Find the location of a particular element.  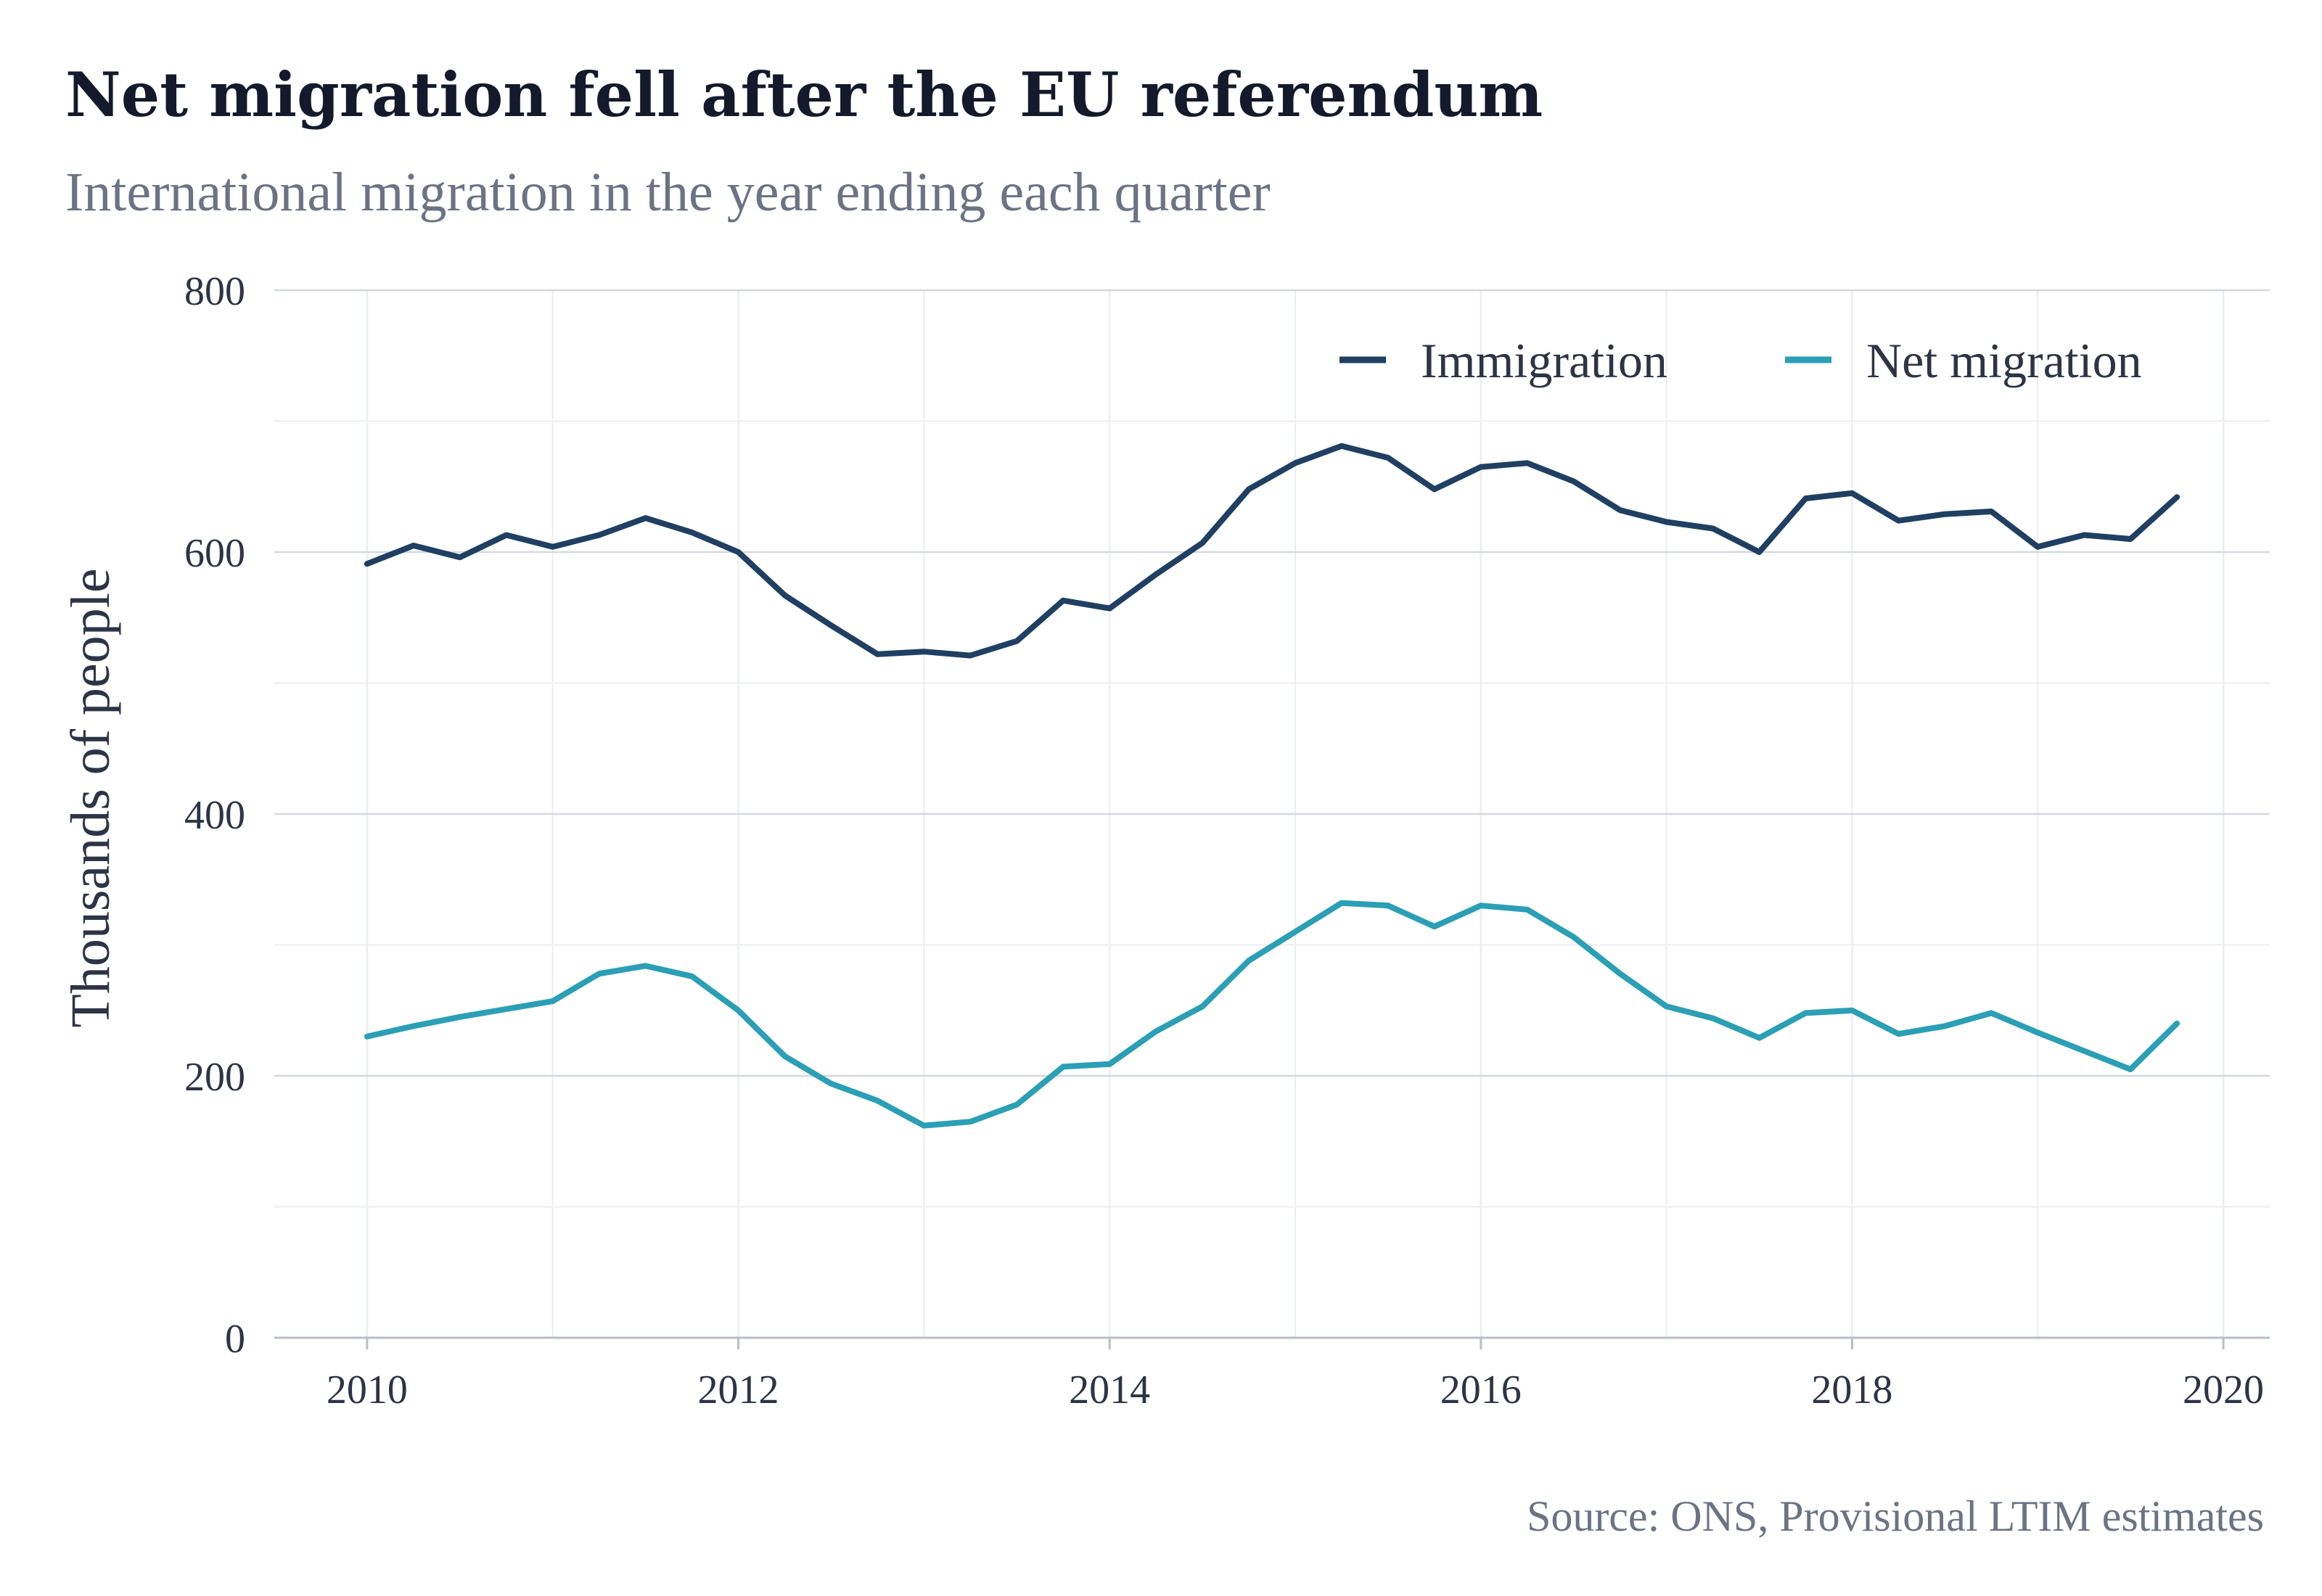

x-tick-label: 2018 is located at coordinates (1852, 1389).